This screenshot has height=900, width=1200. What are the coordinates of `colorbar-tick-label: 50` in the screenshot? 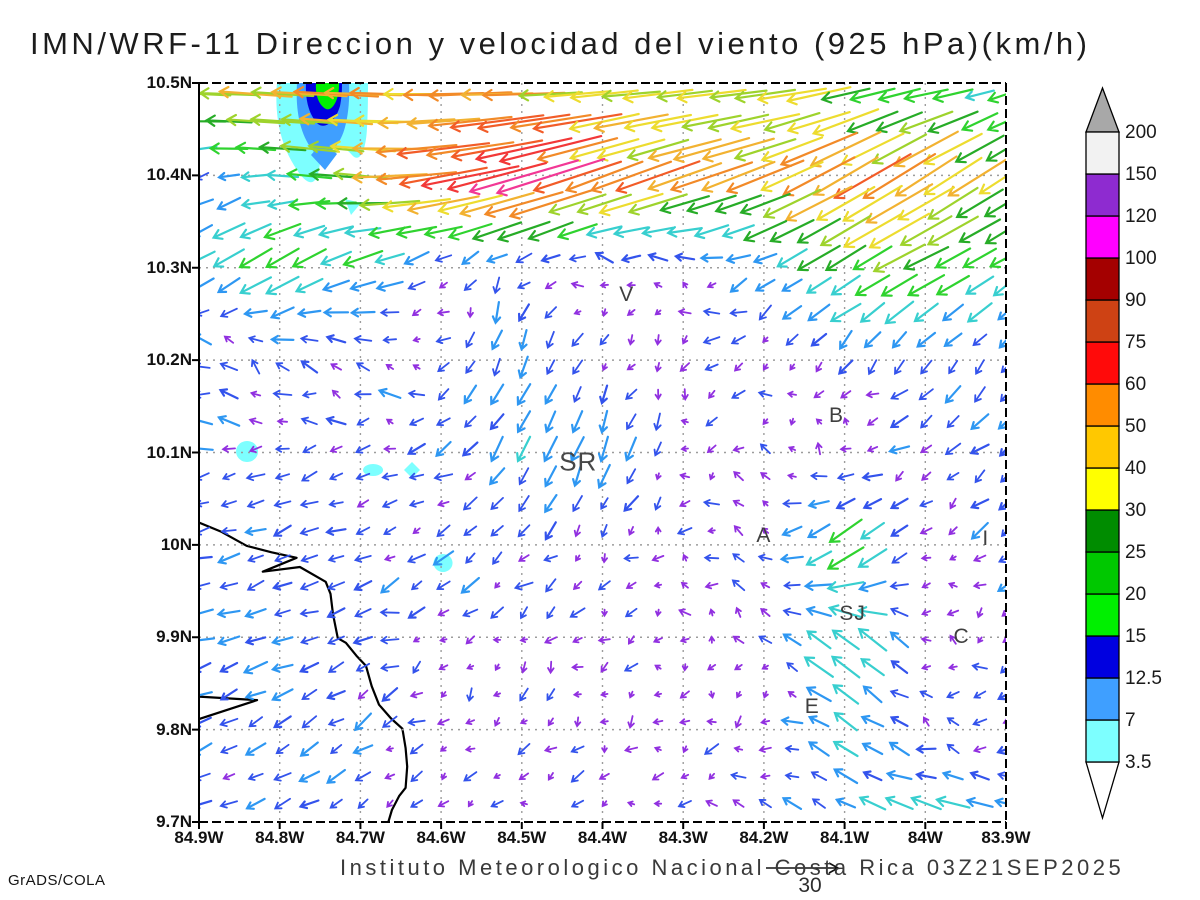 It's located at (1135, 426).